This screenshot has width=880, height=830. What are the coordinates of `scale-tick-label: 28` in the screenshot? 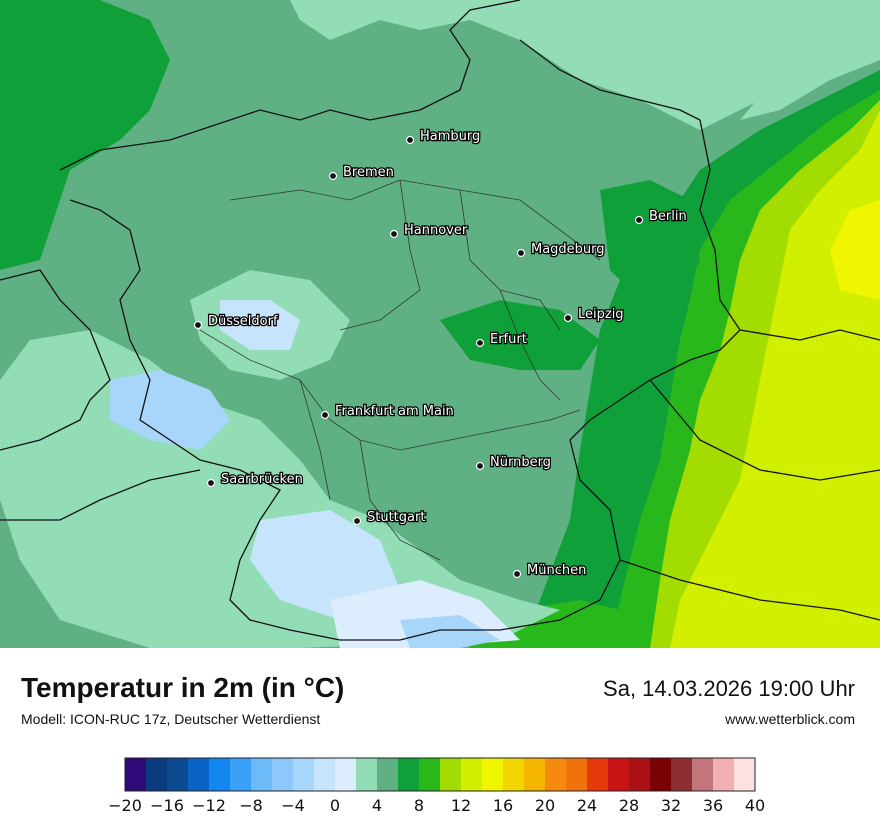 It's located at (629, 805).